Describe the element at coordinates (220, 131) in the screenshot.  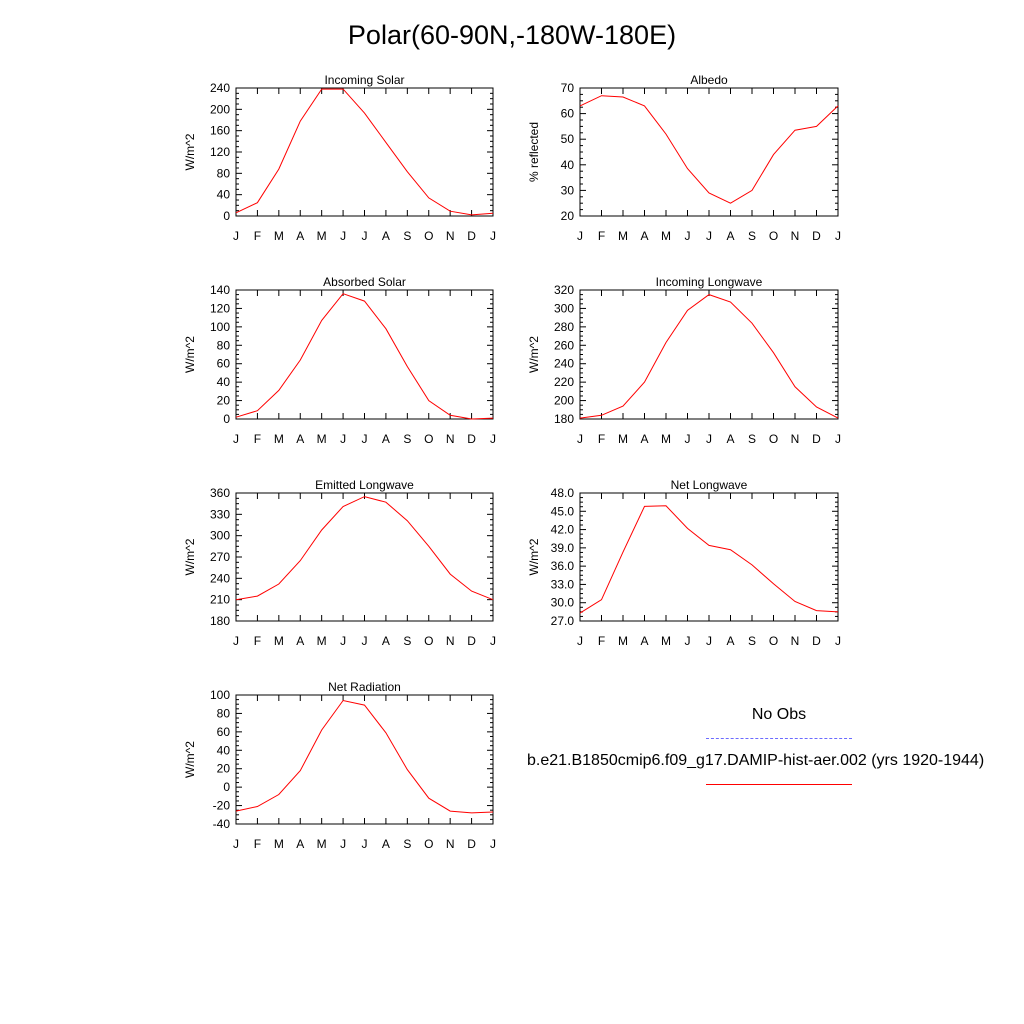
I see `y-tick-label: 160` at that location.